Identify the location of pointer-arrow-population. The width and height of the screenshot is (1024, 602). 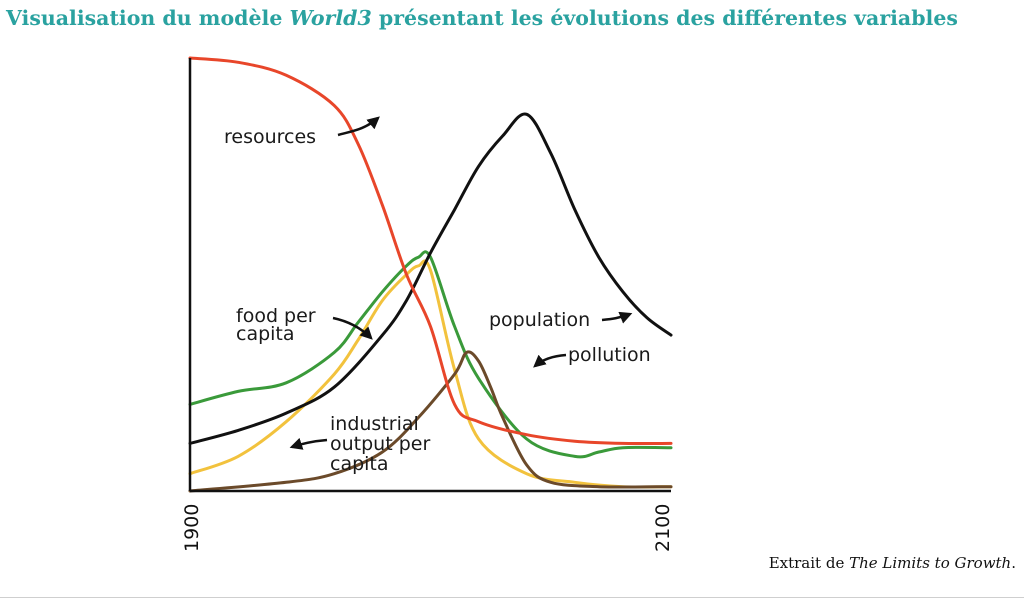
(617, 317).